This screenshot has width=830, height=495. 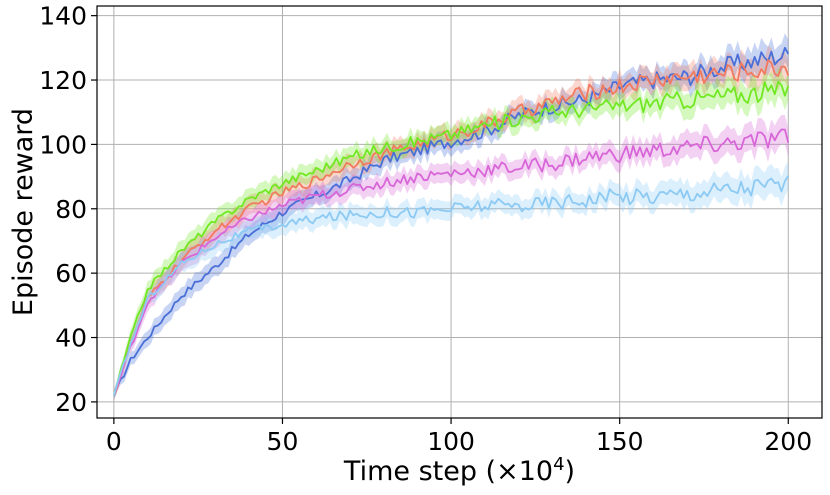 I want to click on y-axis-label: Episode reward, so click(x=23, y=212).